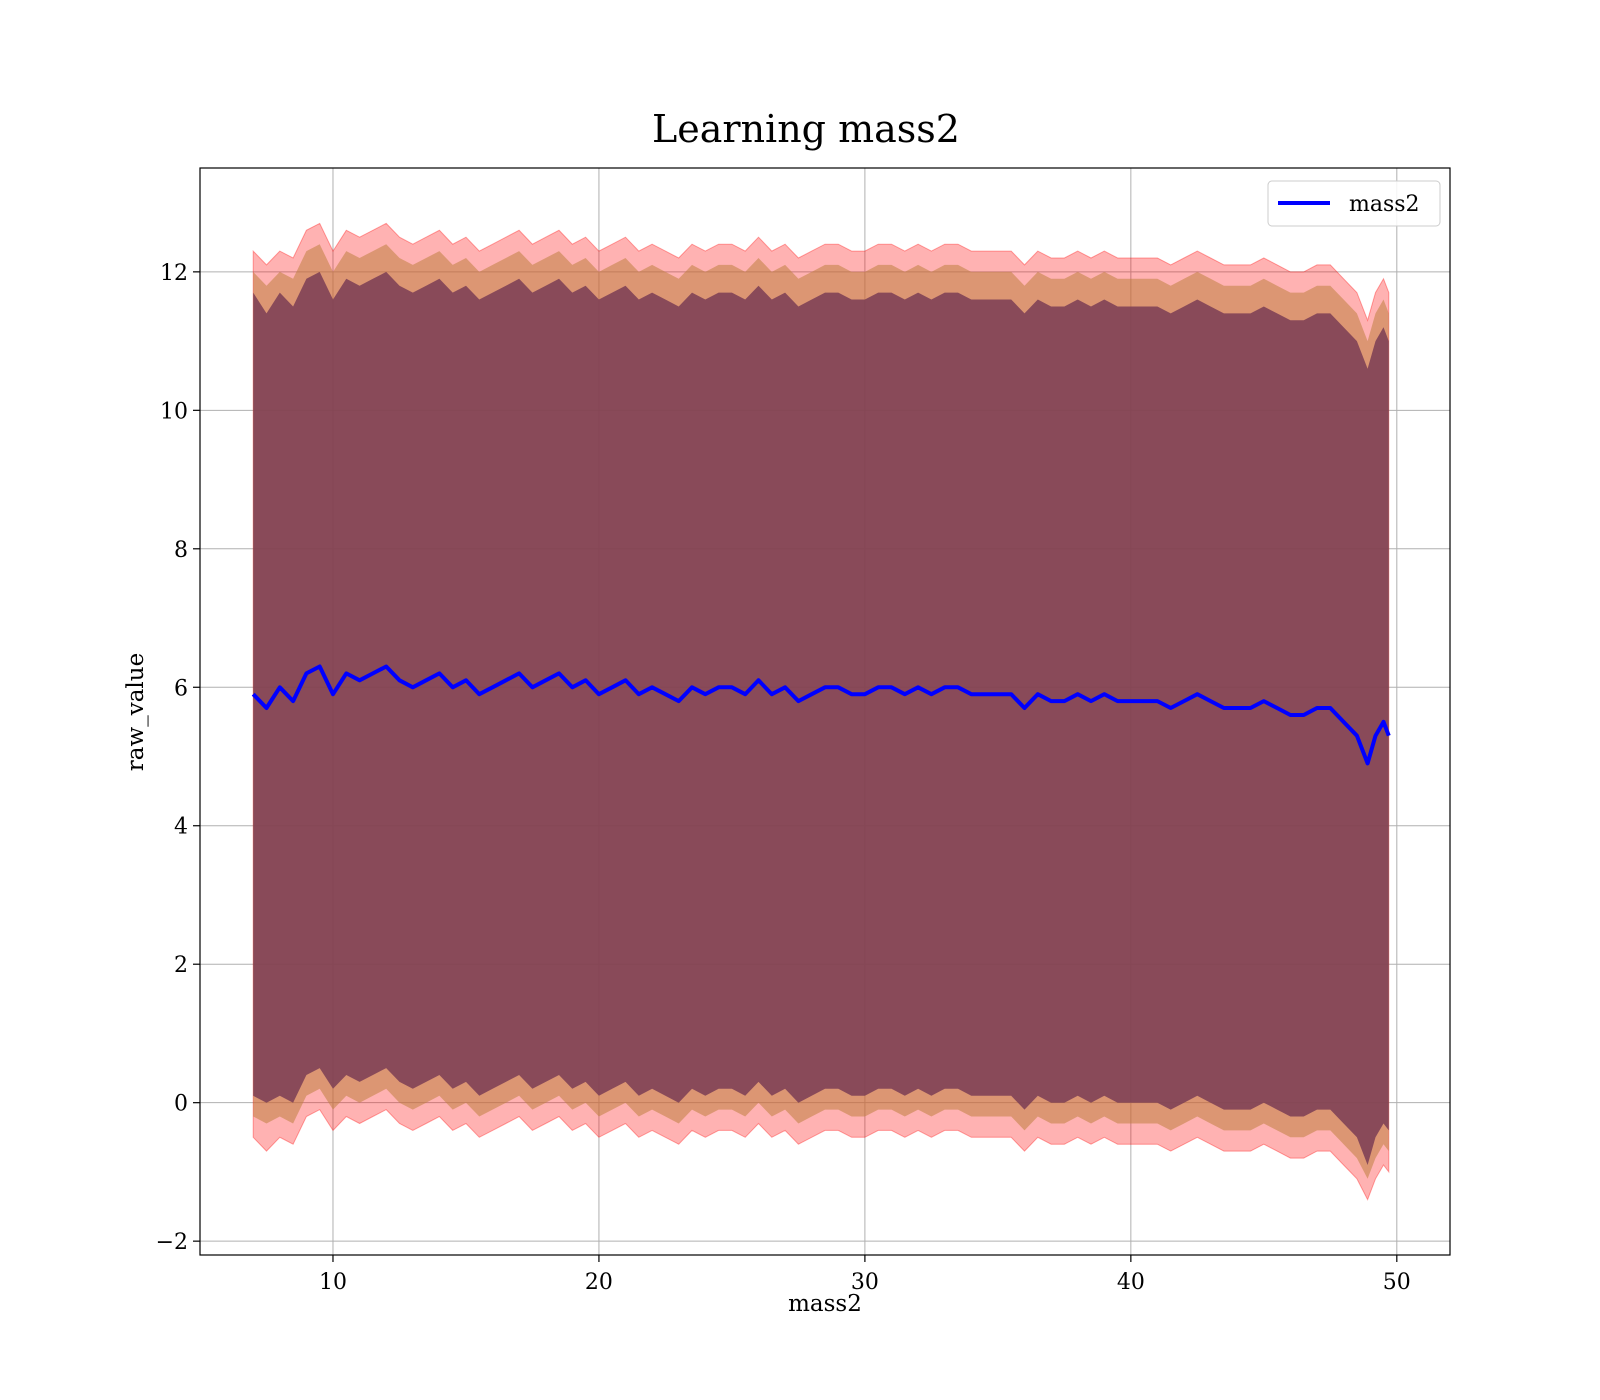 The width and height of the screenshot is (1600, 1400). I want to click on x-tick-label: 30, so click(865, 1282).